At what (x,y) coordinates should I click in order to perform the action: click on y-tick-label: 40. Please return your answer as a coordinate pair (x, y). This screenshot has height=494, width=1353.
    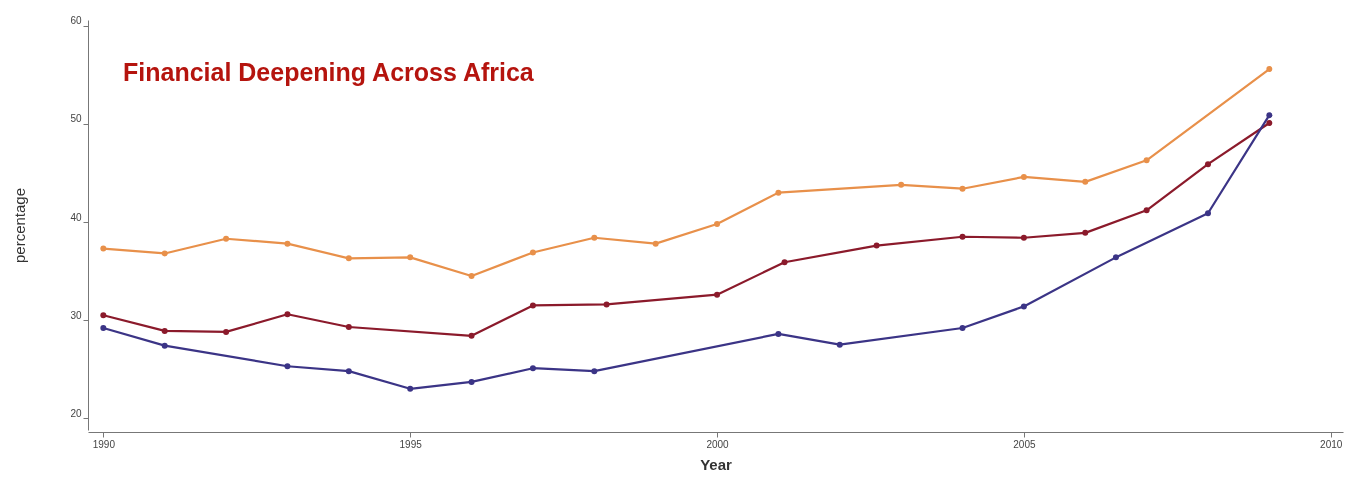
    Looking at the image, I should click on (76, 217).